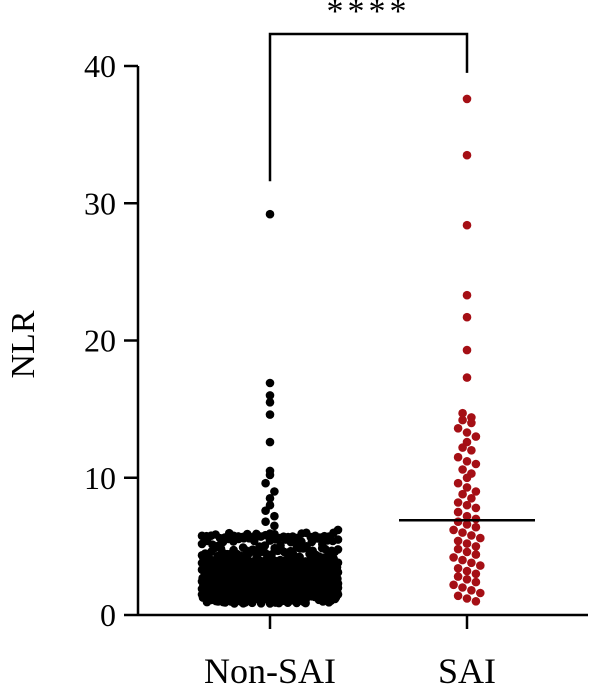  Describe the element at coordinates (467, 669) in the screenshot. I see `x-tick-label: SAI` at that location.